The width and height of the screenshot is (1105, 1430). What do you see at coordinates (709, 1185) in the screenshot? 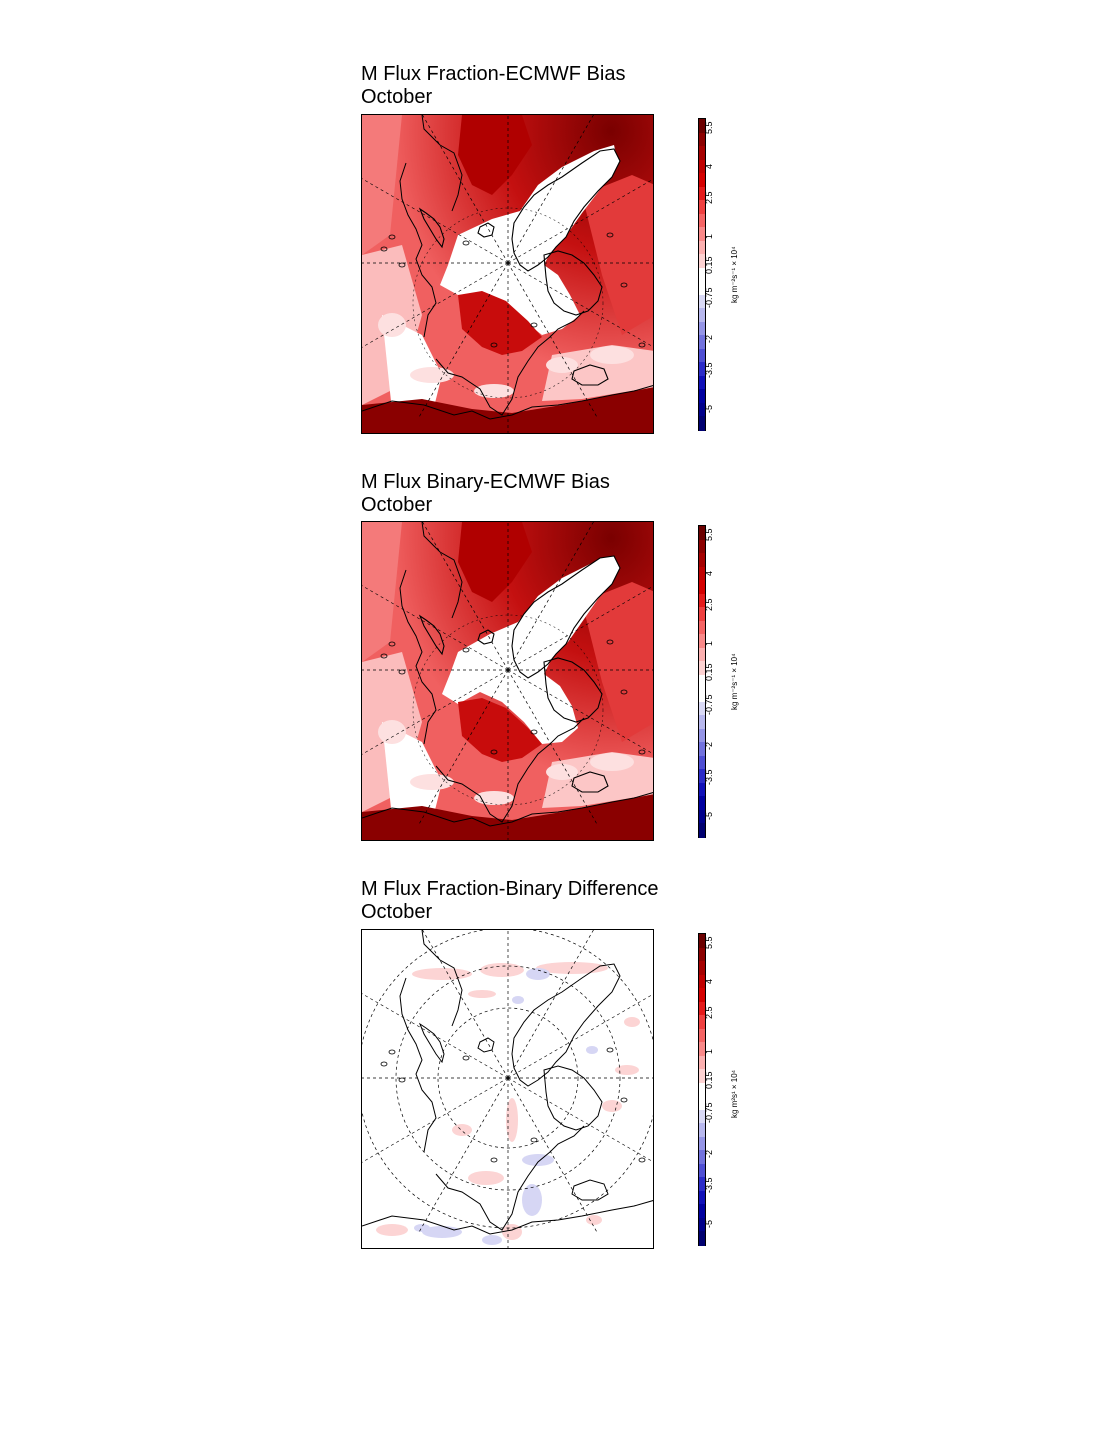
I see `colorbar-tick-label: -3.5` at bounding box center [709, 1185].